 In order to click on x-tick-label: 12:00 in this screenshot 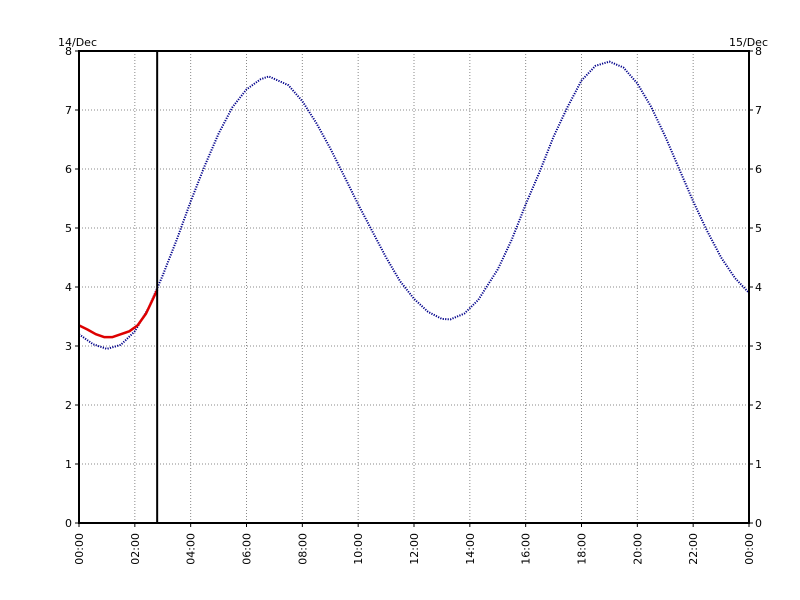, I will do `click(414, 549)`.